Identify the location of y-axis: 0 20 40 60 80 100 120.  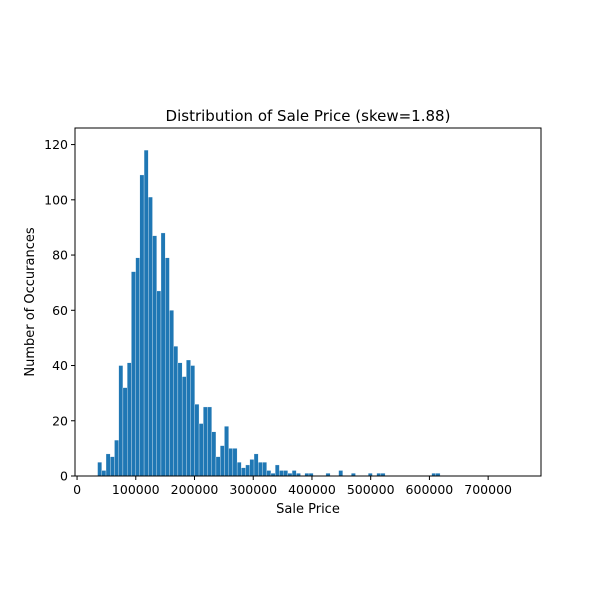
(59, 310).